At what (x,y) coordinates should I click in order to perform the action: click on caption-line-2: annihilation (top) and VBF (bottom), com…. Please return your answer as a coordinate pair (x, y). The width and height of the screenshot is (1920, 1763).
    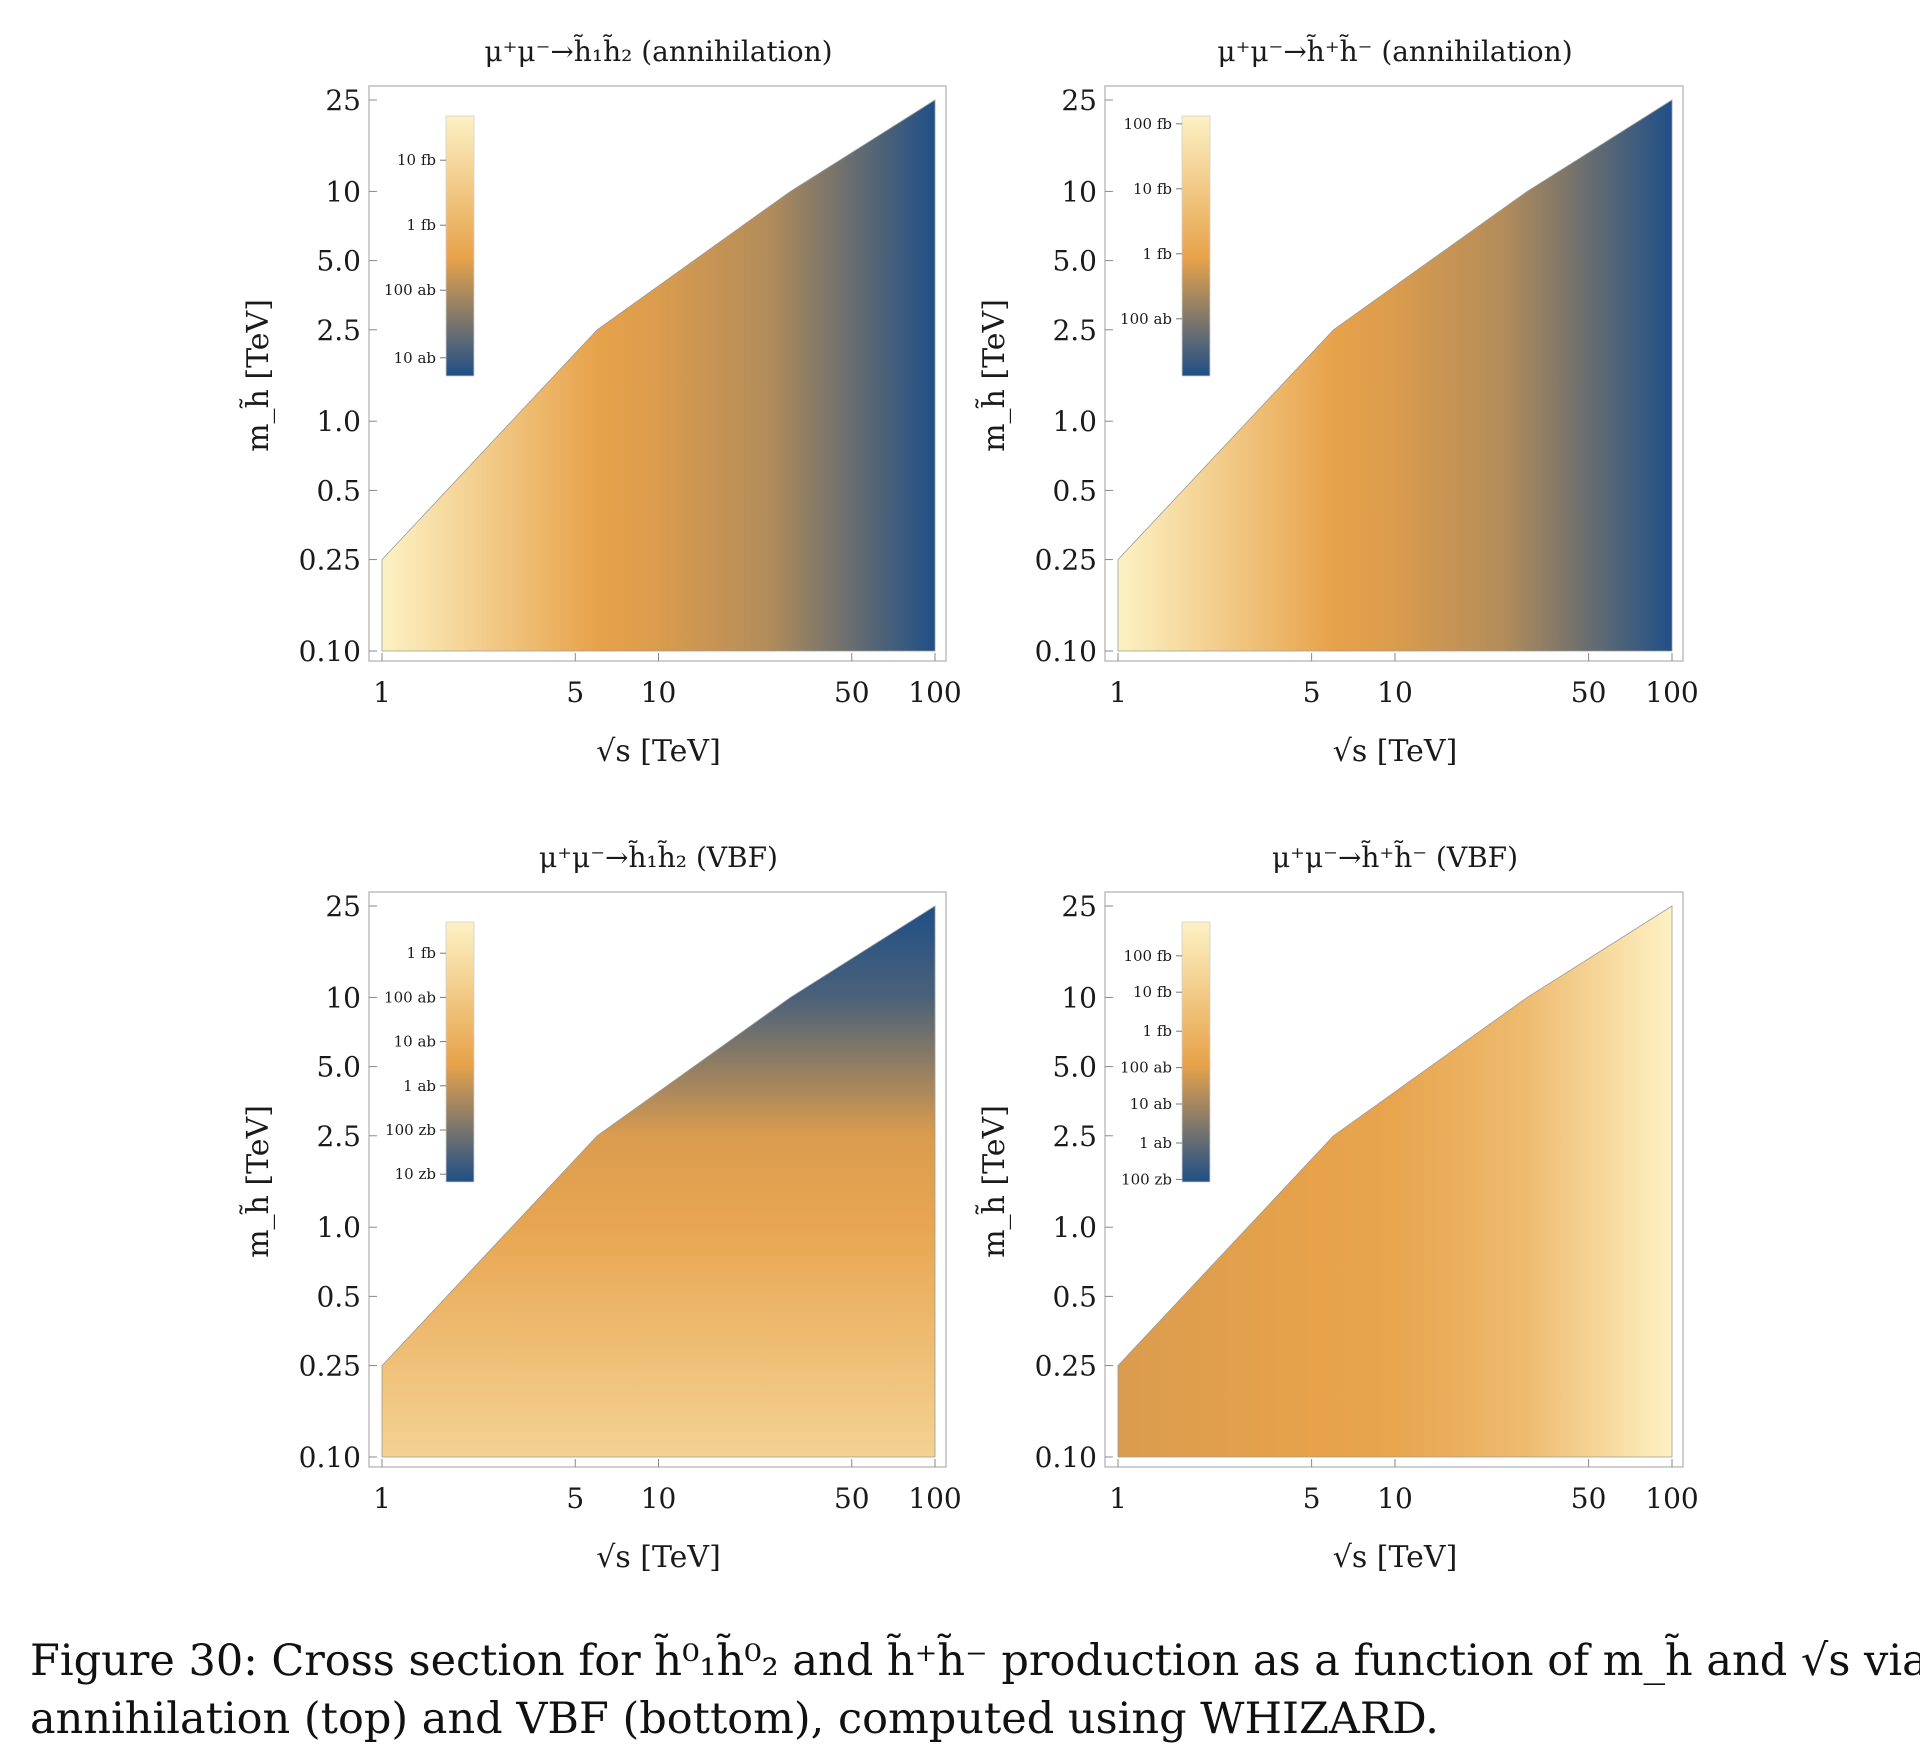
    Looking at the image, I should click on (734, 1719).